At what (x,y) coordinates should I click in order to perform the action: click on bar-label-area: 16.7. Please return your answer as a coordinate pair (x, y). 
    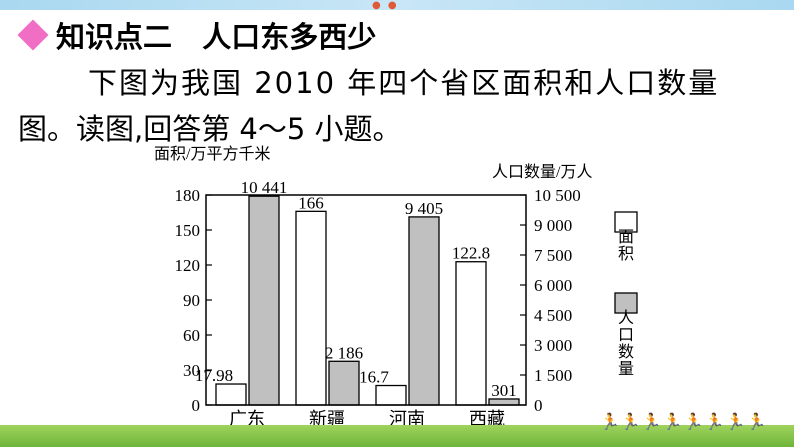
    Looking at the image, I should click on (374, 377).